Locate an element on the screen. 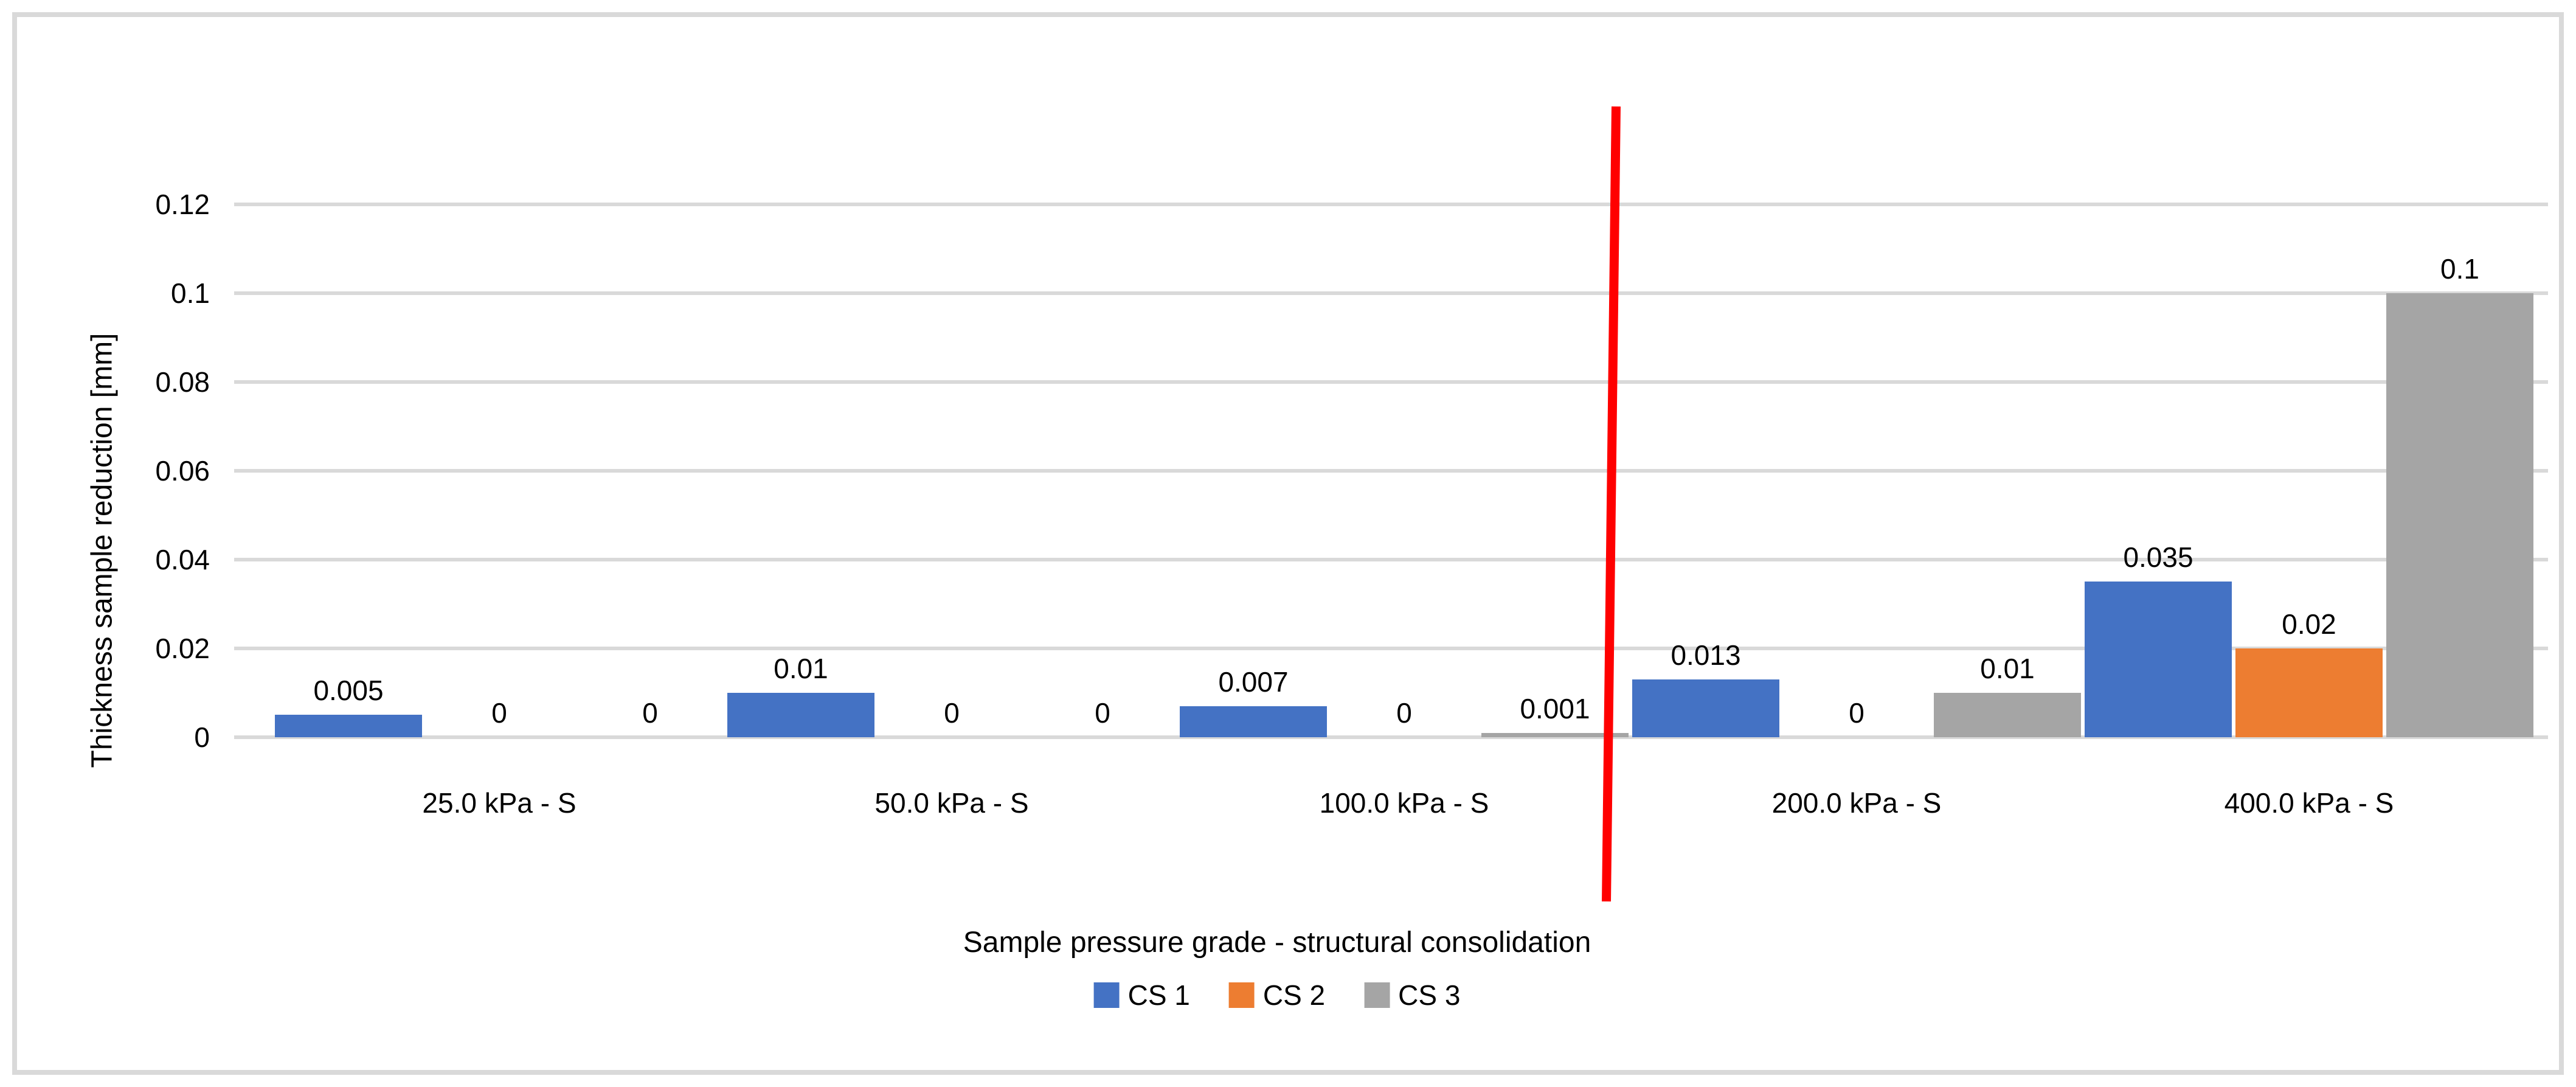  x-category-label: 200.0 kPa - S is located at coordinates (1856, 803).